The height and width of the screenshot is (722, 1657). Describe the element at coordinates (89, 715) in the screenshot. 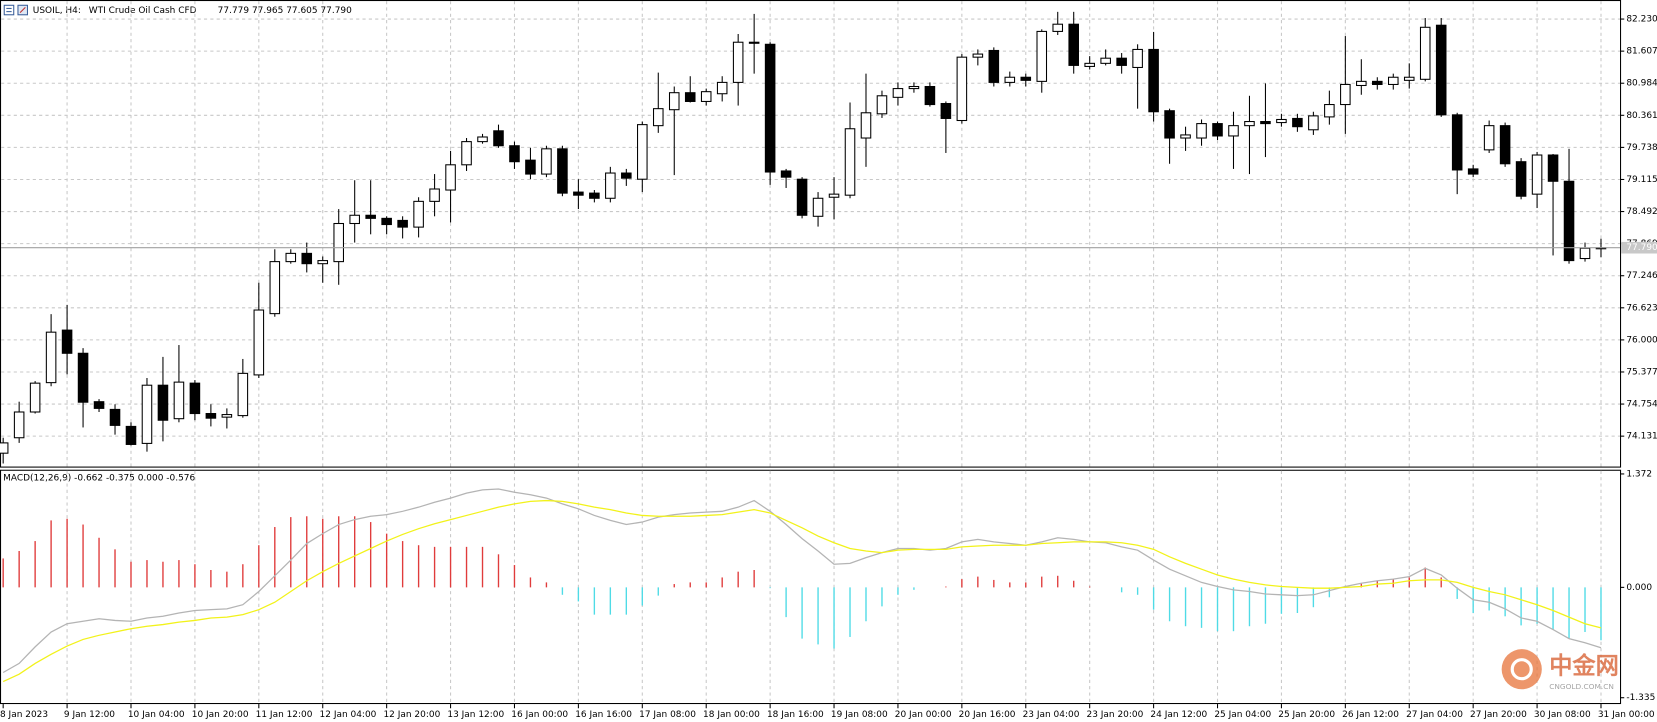

I see `x-tick-label: 9 Jan 12:00` at that location.